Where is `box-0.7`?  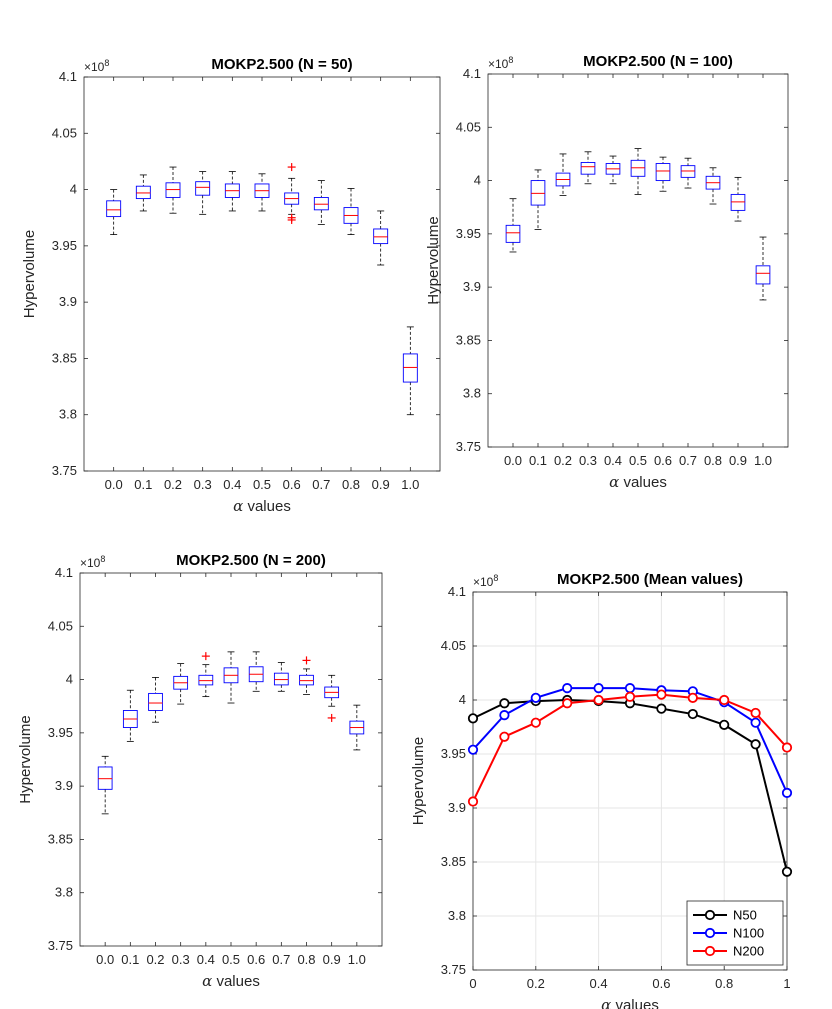
box-0.7 is located at coordinates (281, 677).